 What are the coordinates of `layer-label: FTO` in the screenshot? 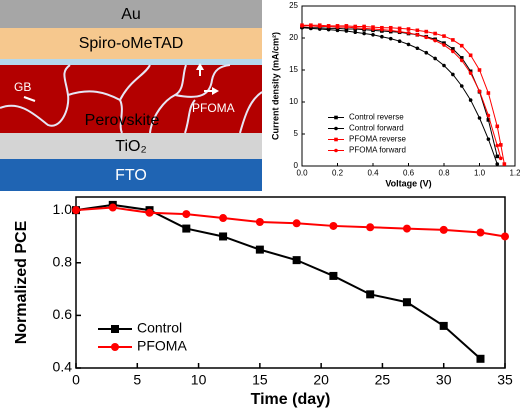 It's located at (131, 175).